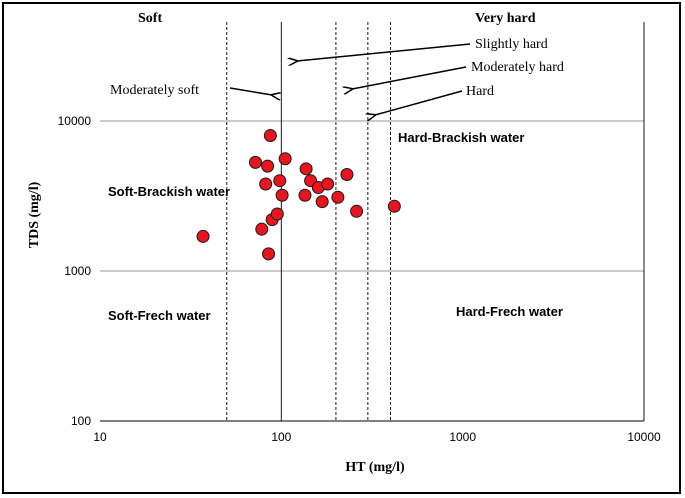 This screenshot has height=498, width=685. Describe the element at coordinates (100, 437) in the screenshot. I see `x-tick-label-10: 10` at that location.